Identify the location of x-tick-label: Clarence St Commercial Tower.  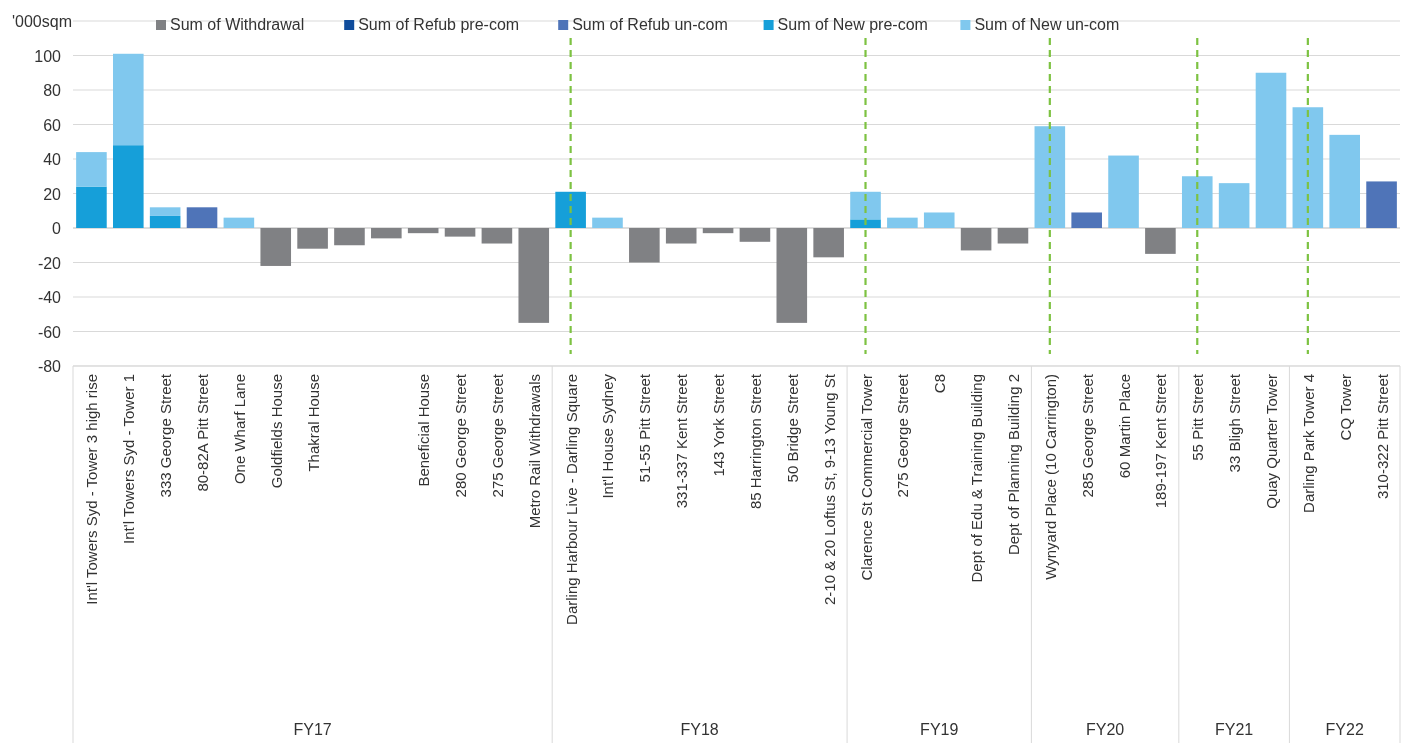
(866, 477).